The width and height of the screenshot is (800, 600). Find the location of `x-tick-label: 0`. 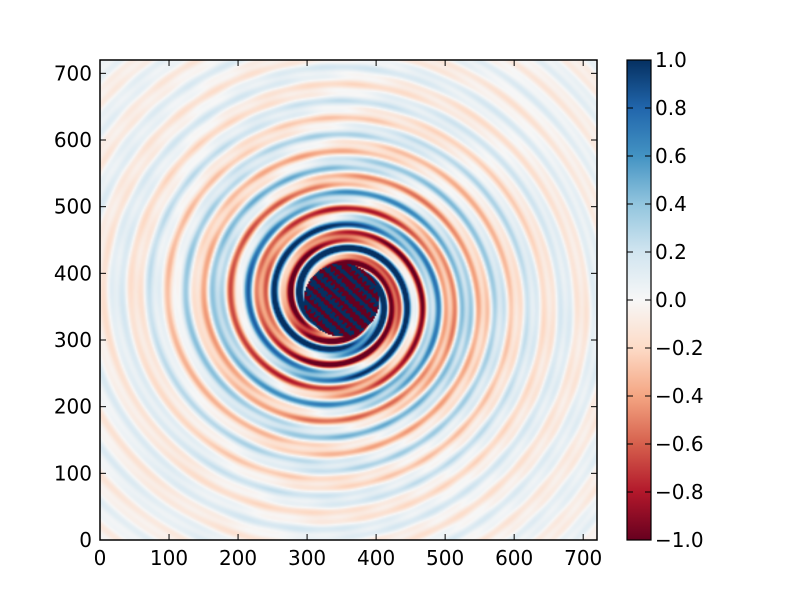

x-tick-label: 0 is located at coordinates (100, 558).